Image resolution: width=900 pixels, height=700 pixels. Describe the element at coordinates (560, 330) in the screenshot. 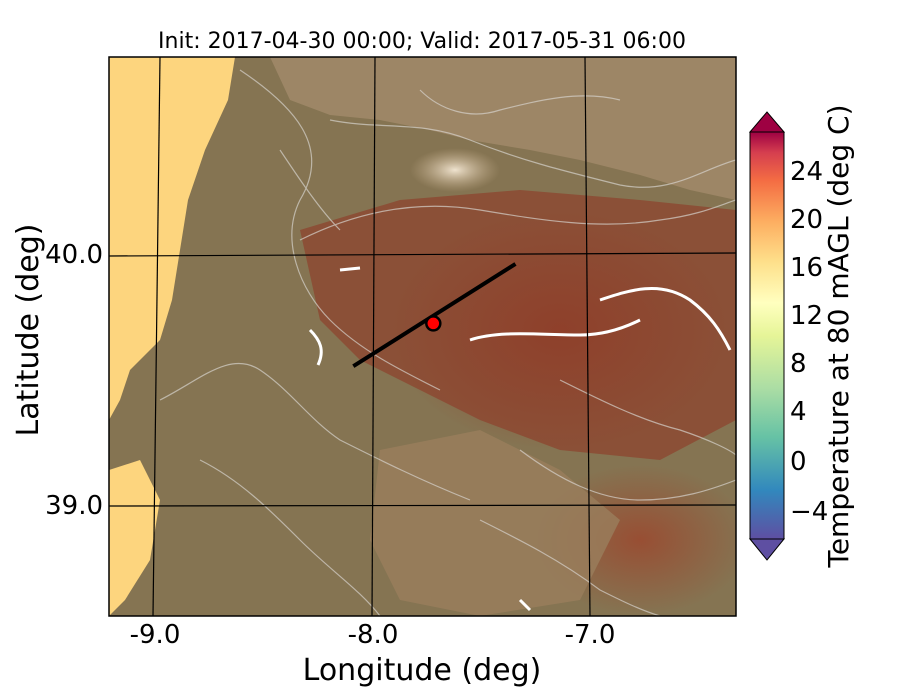

I see `warm-core` at that location.